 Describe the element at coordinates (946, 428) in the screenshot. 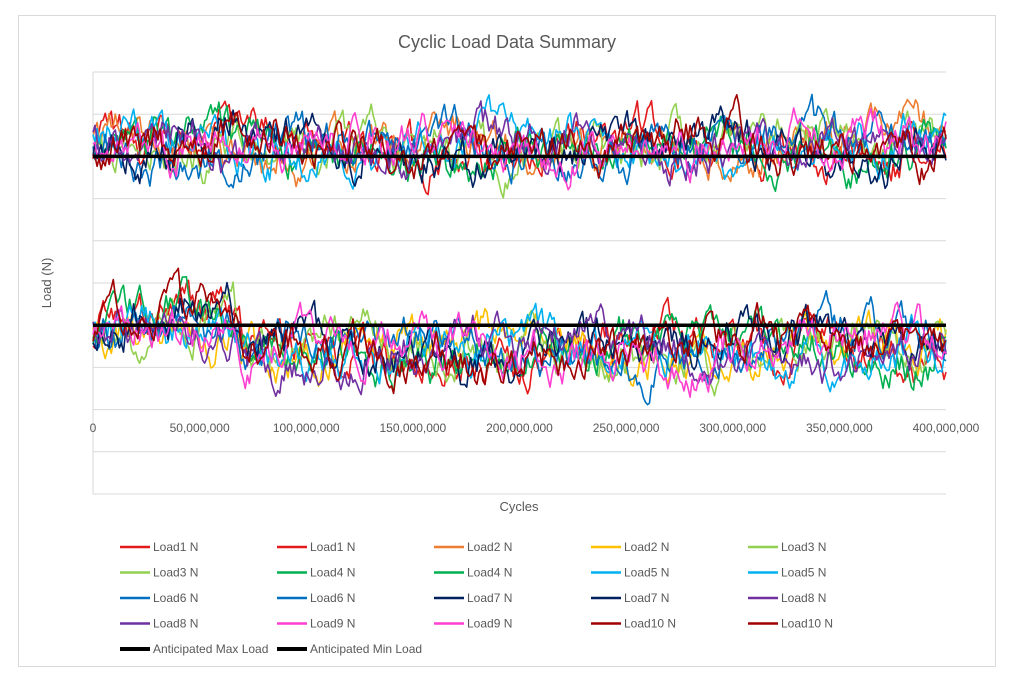

I see `x-tick-label: 400,000,000` at that location.